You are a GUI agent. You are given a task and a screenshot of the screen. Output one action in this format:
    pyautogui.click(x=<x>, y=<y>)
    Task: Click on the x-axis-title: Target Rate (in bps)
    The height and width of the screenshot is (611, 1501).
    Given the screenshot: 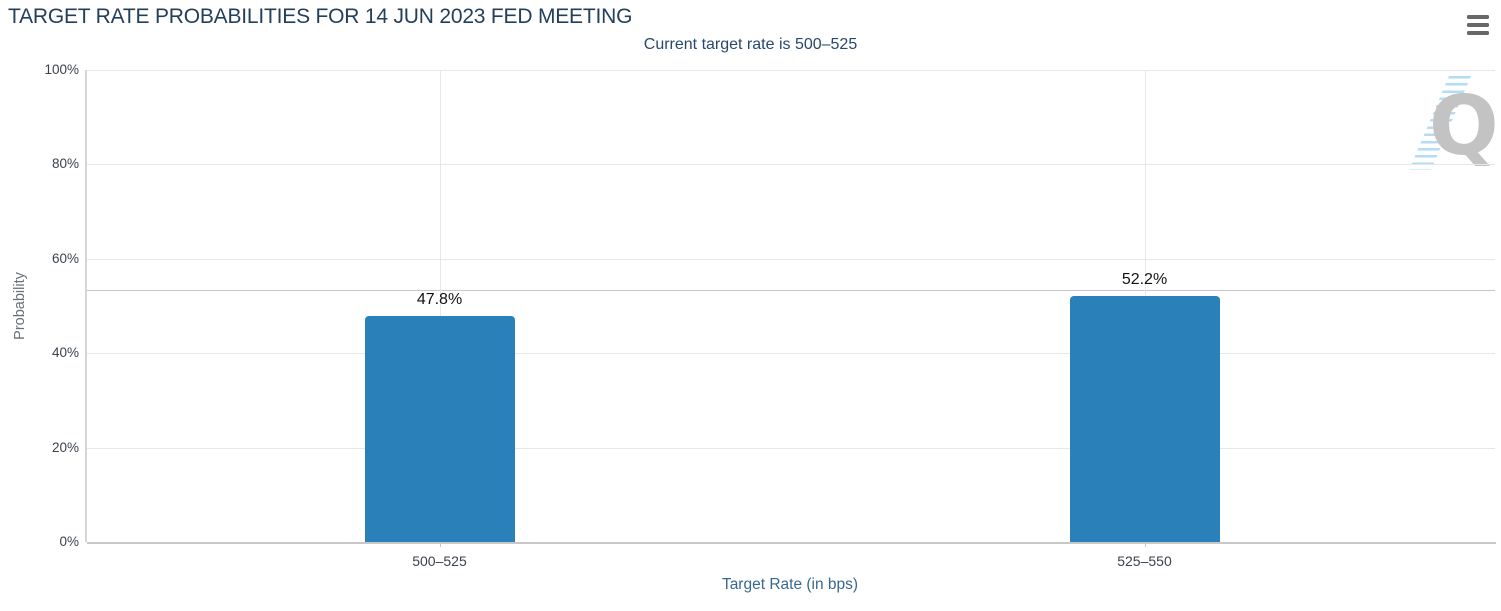 What is the action you would take?
    pyautogui.click(x=790, y=584)
    